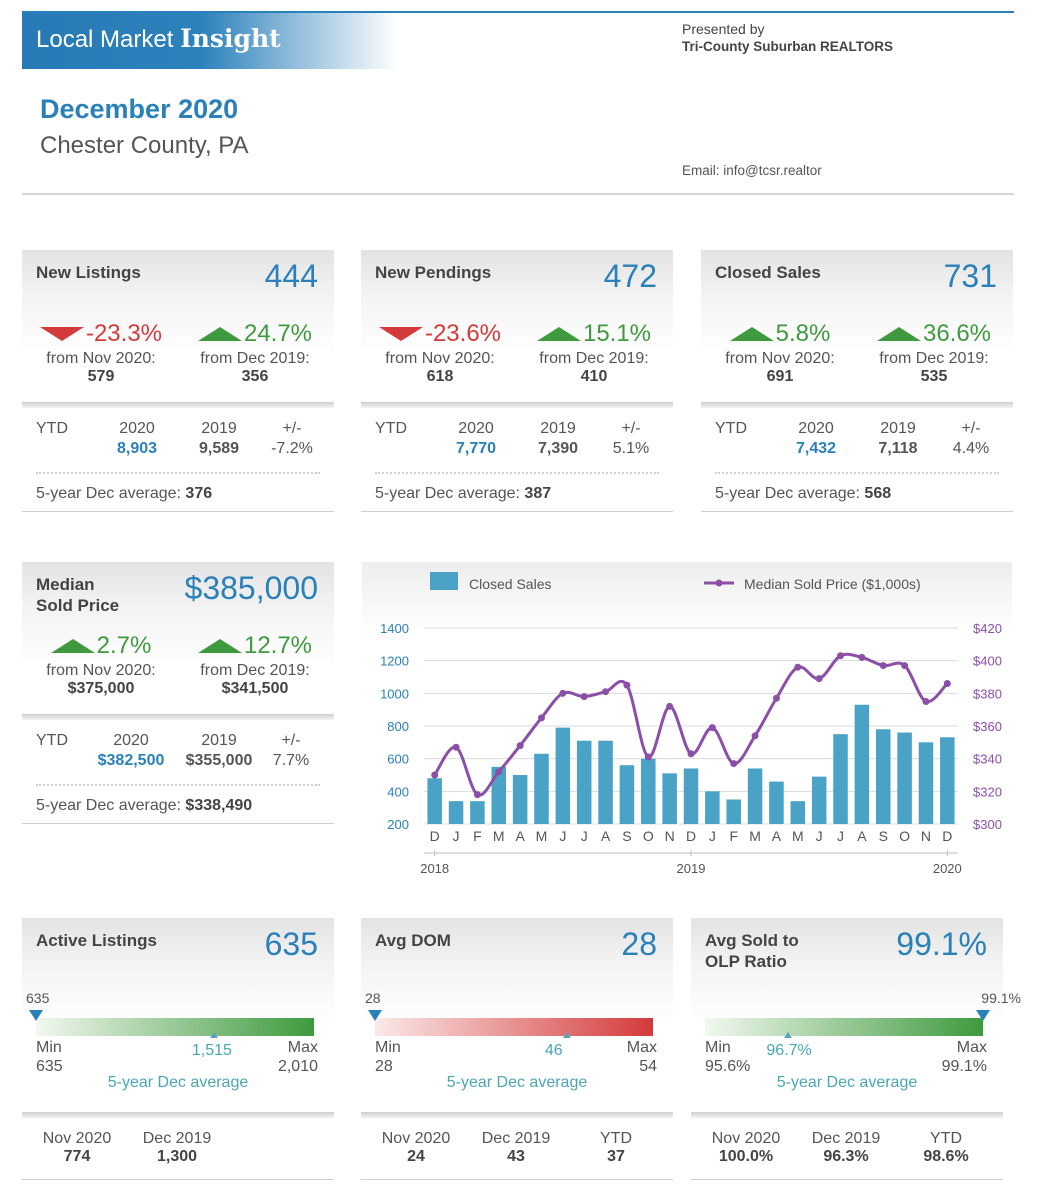 The width and height of the screenshot is (1037, 1200). What do you see at coordinates (718, 1047) in the screenshot?
I see `gauge-min-label: Min` at bounding box center [718, 1047].